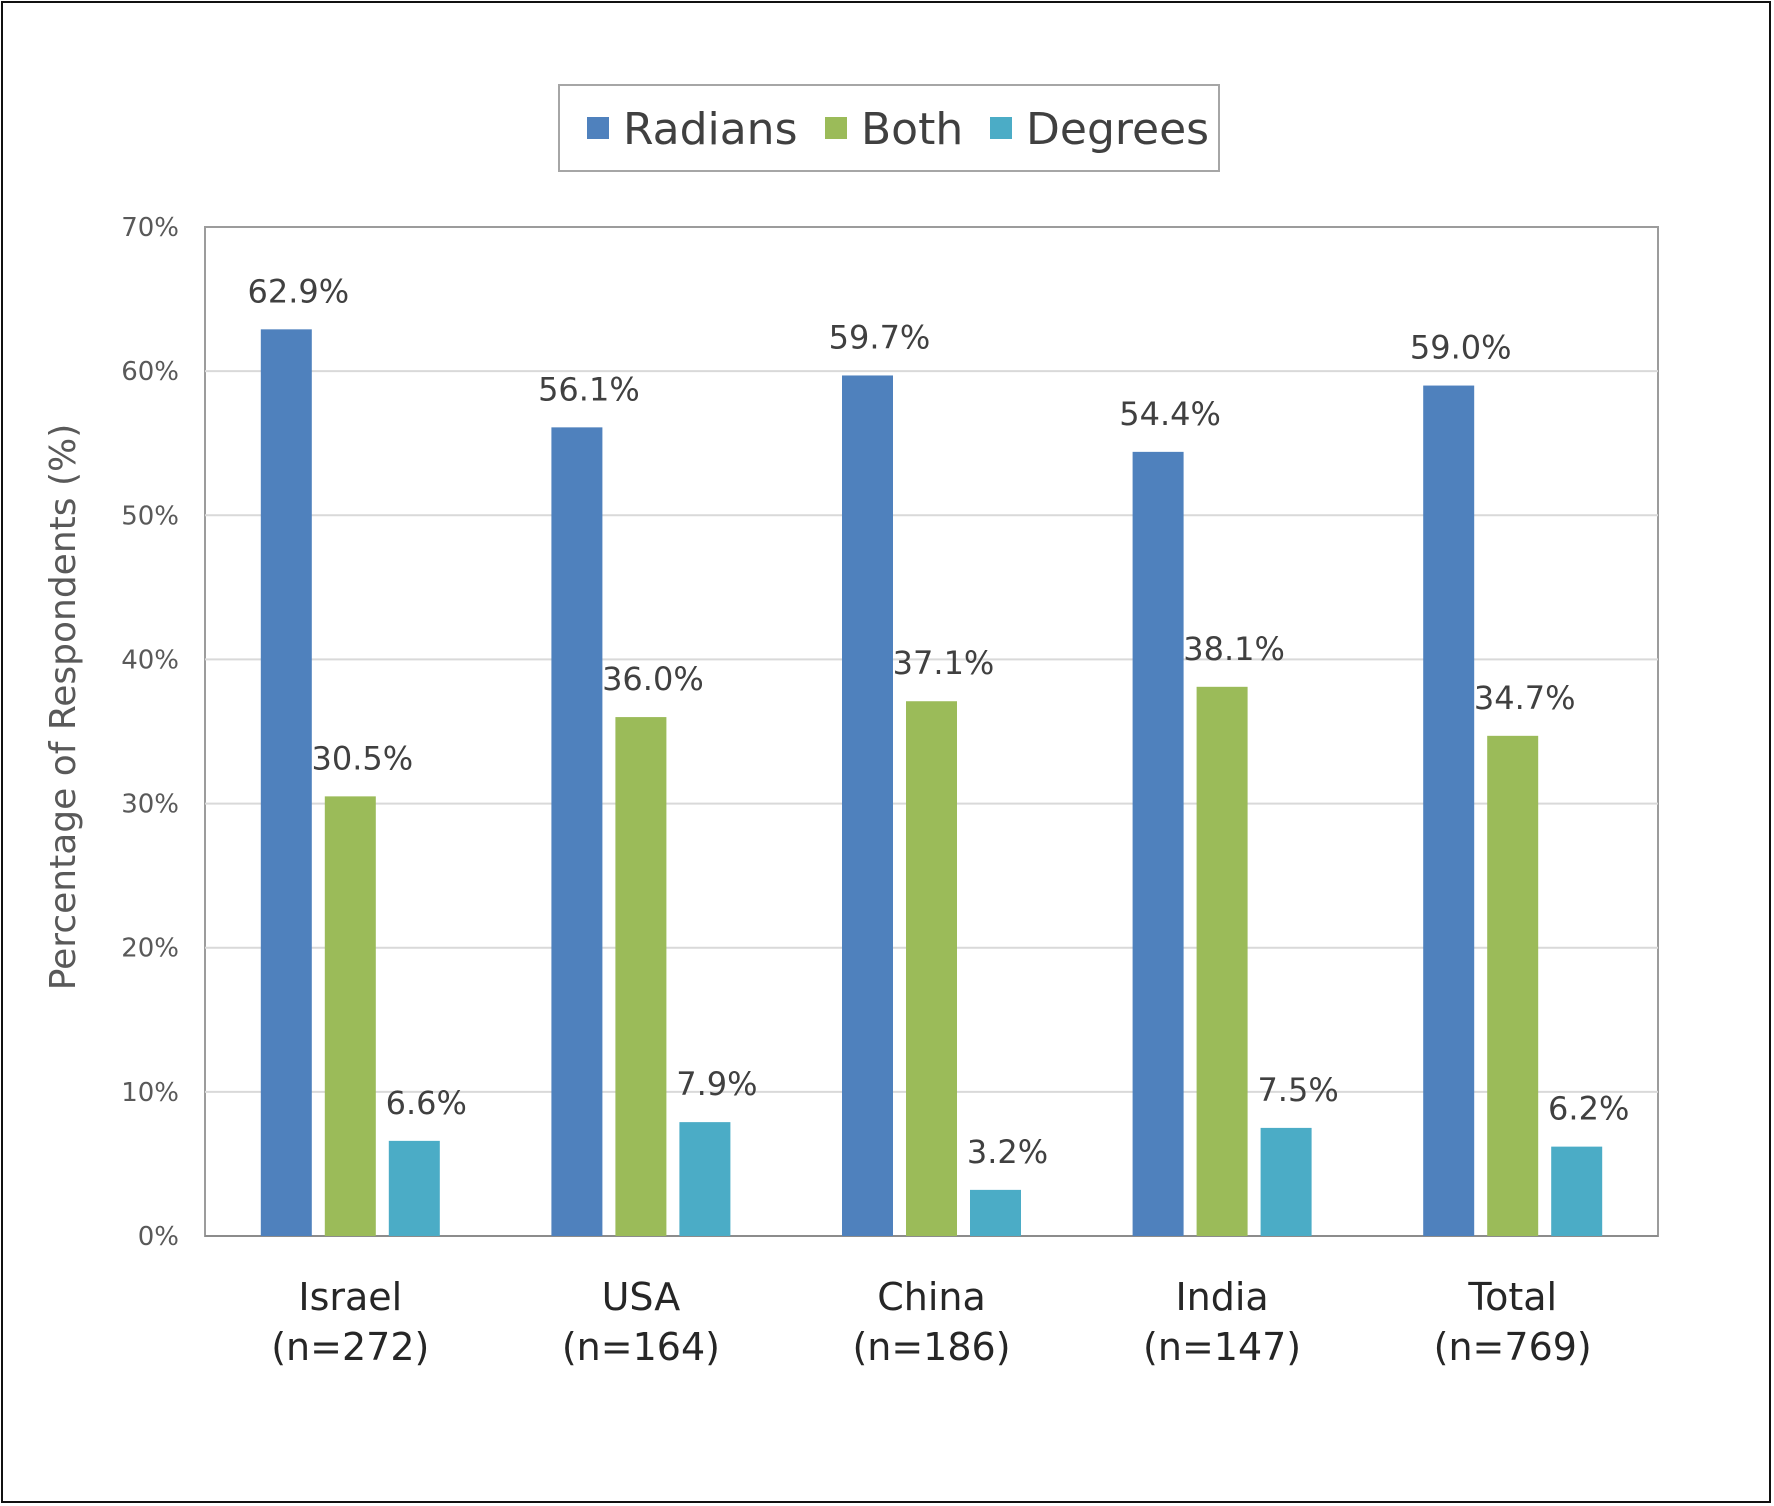 Image resolution: width=1774 pixels, height=1506 pixels. What do you see at coordinates (867, 805) in the screenshot?
I see `bar-radians-china` at bounding box center [867, 805].